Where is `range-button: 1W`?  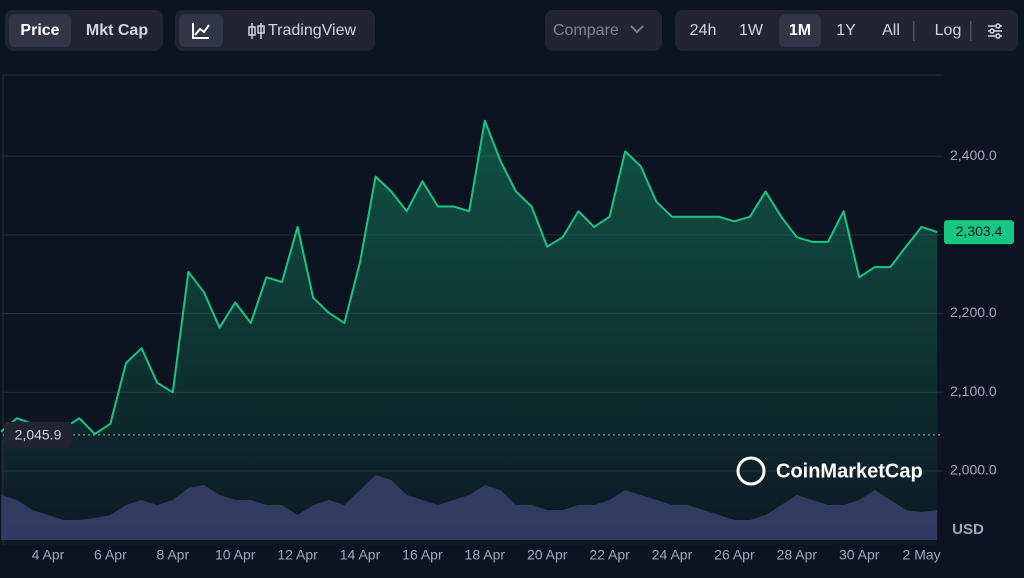 range-button: 1W is located at coordinates (751, 30).